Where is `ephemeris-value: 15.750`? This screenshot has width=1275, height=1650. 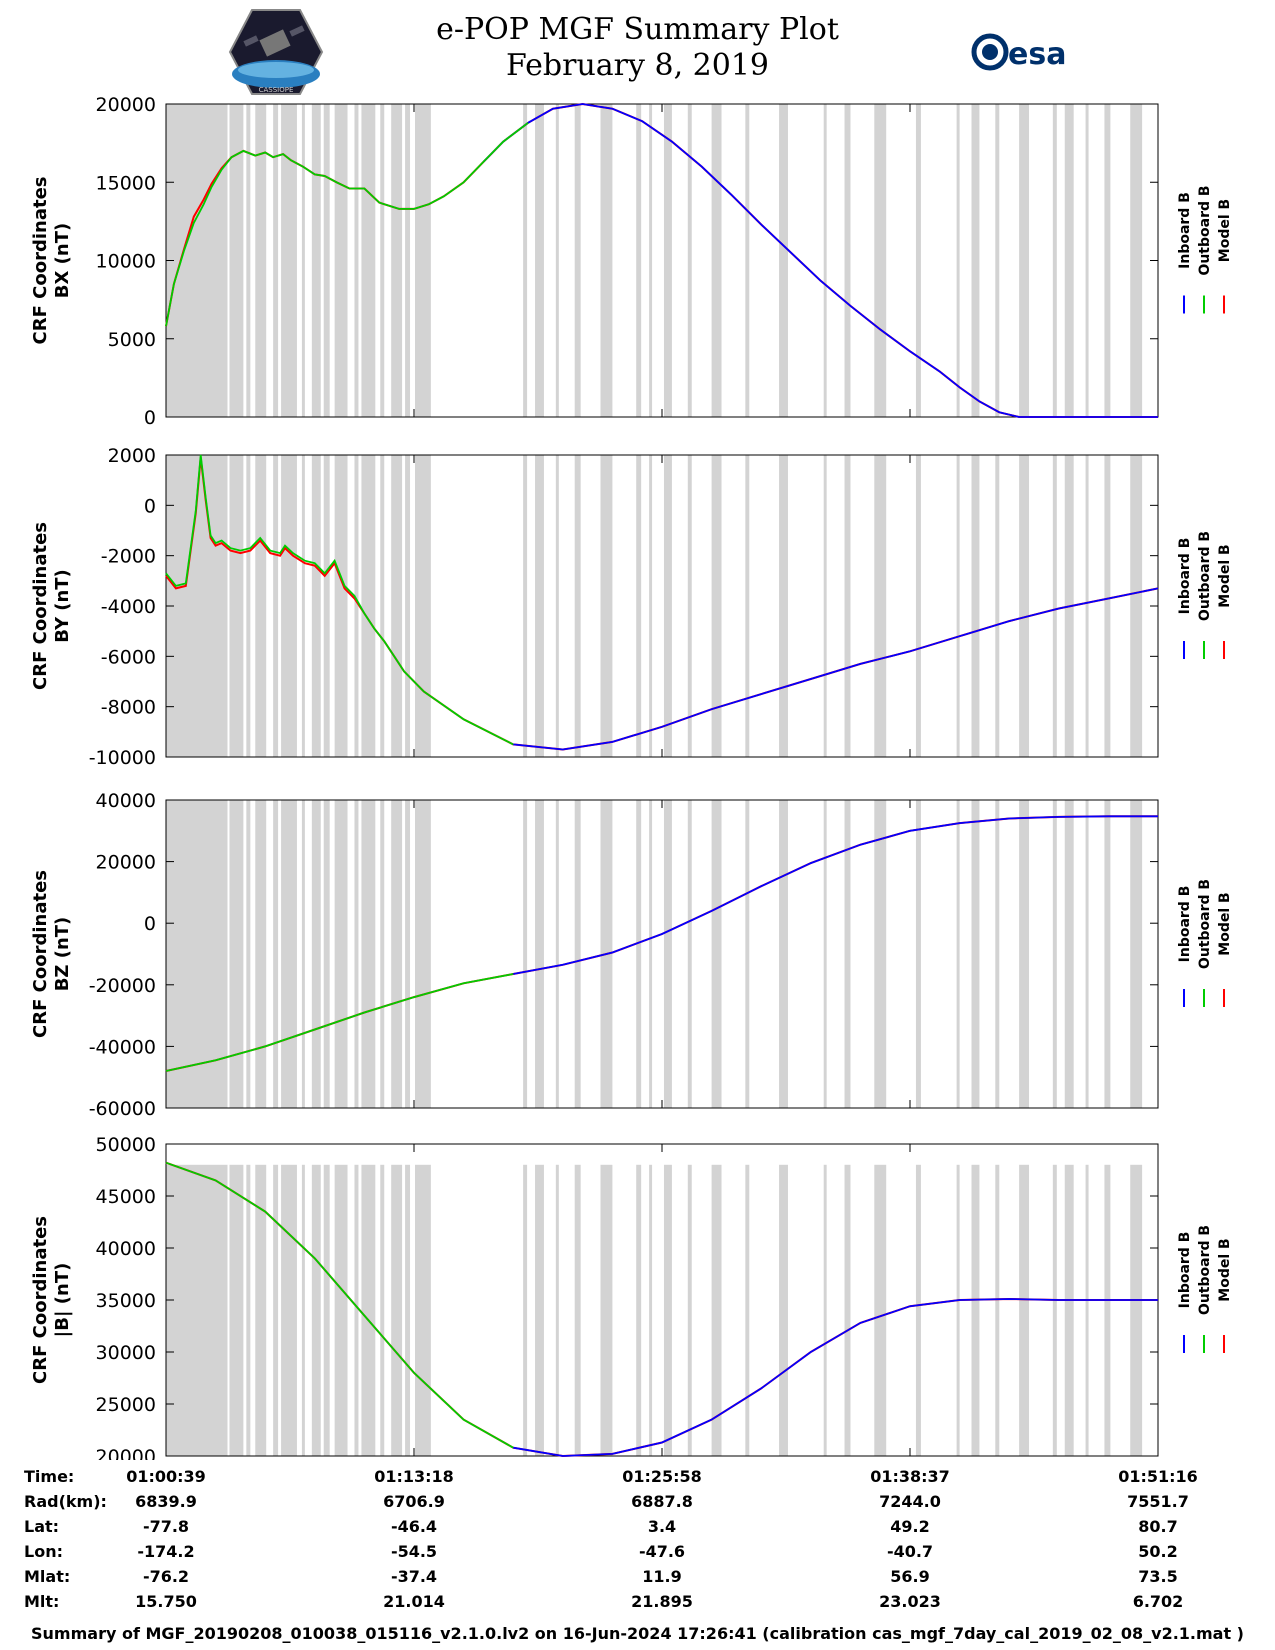
ephemeris-value: 15.750 is located at coordinates (166, 1601).